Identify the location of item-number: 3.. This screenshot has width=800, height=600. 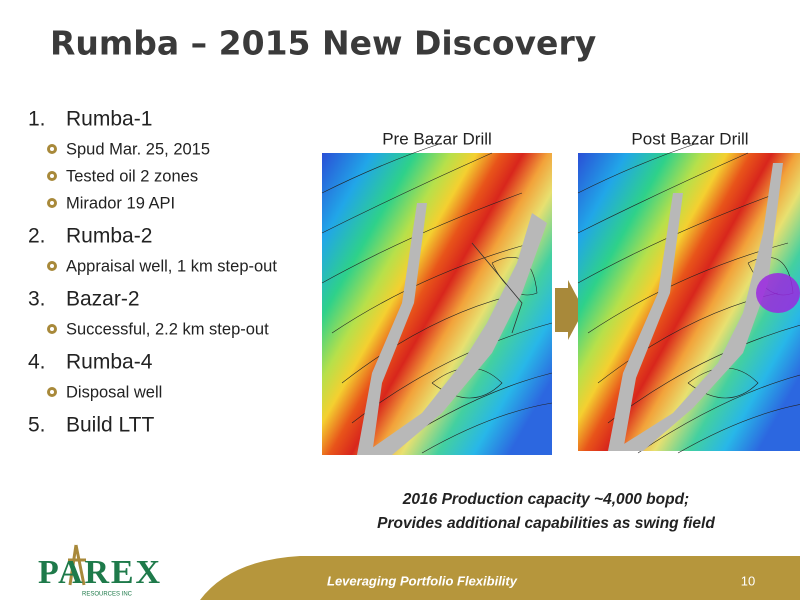
(37, 299).